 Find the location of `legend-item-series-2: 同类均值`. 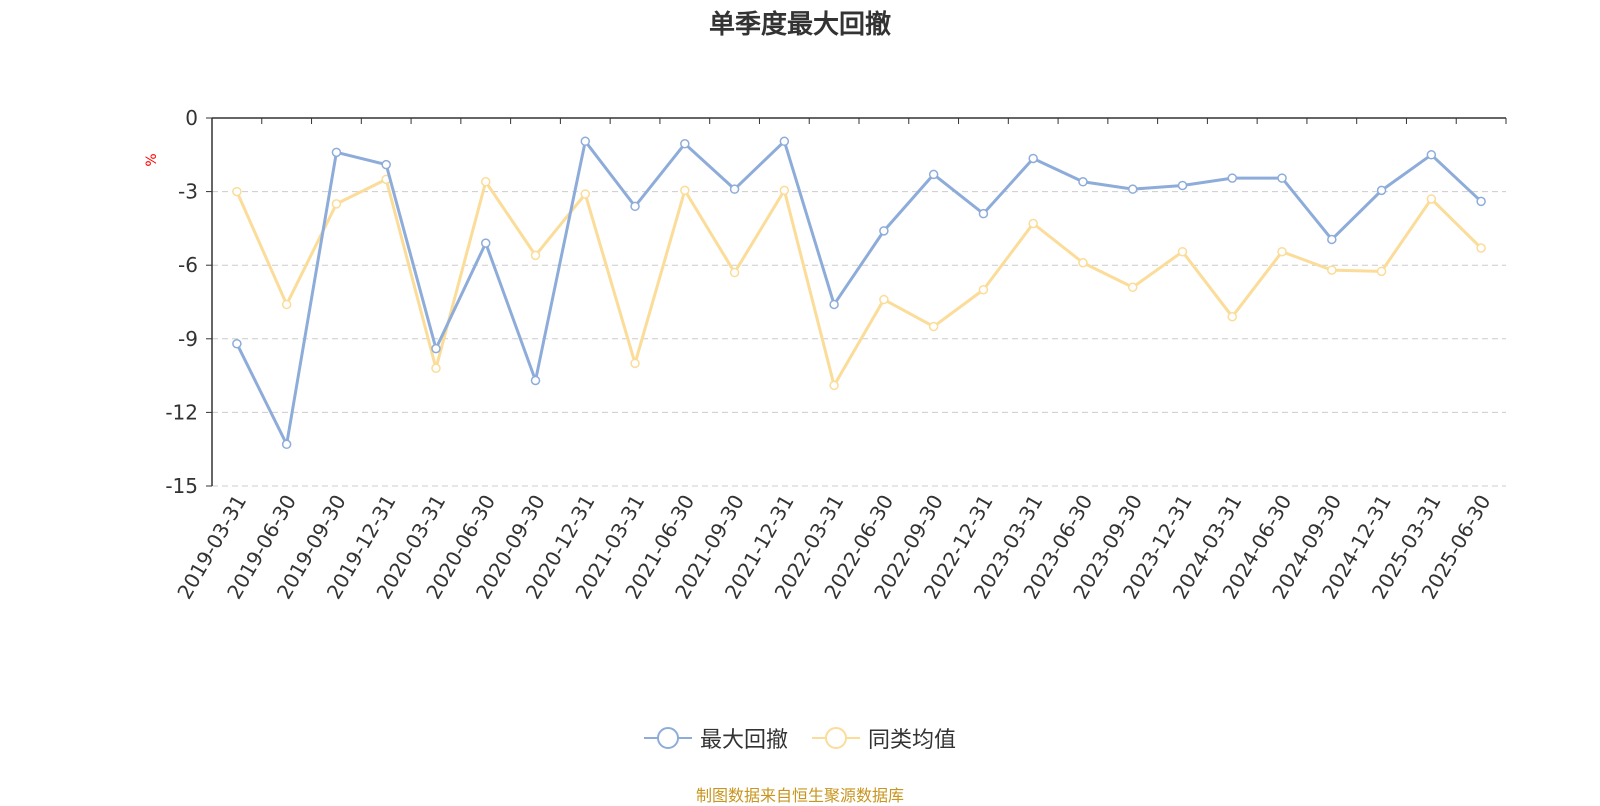

legend-item-series-2: 同类均值 is located at coordinates (884, 738).